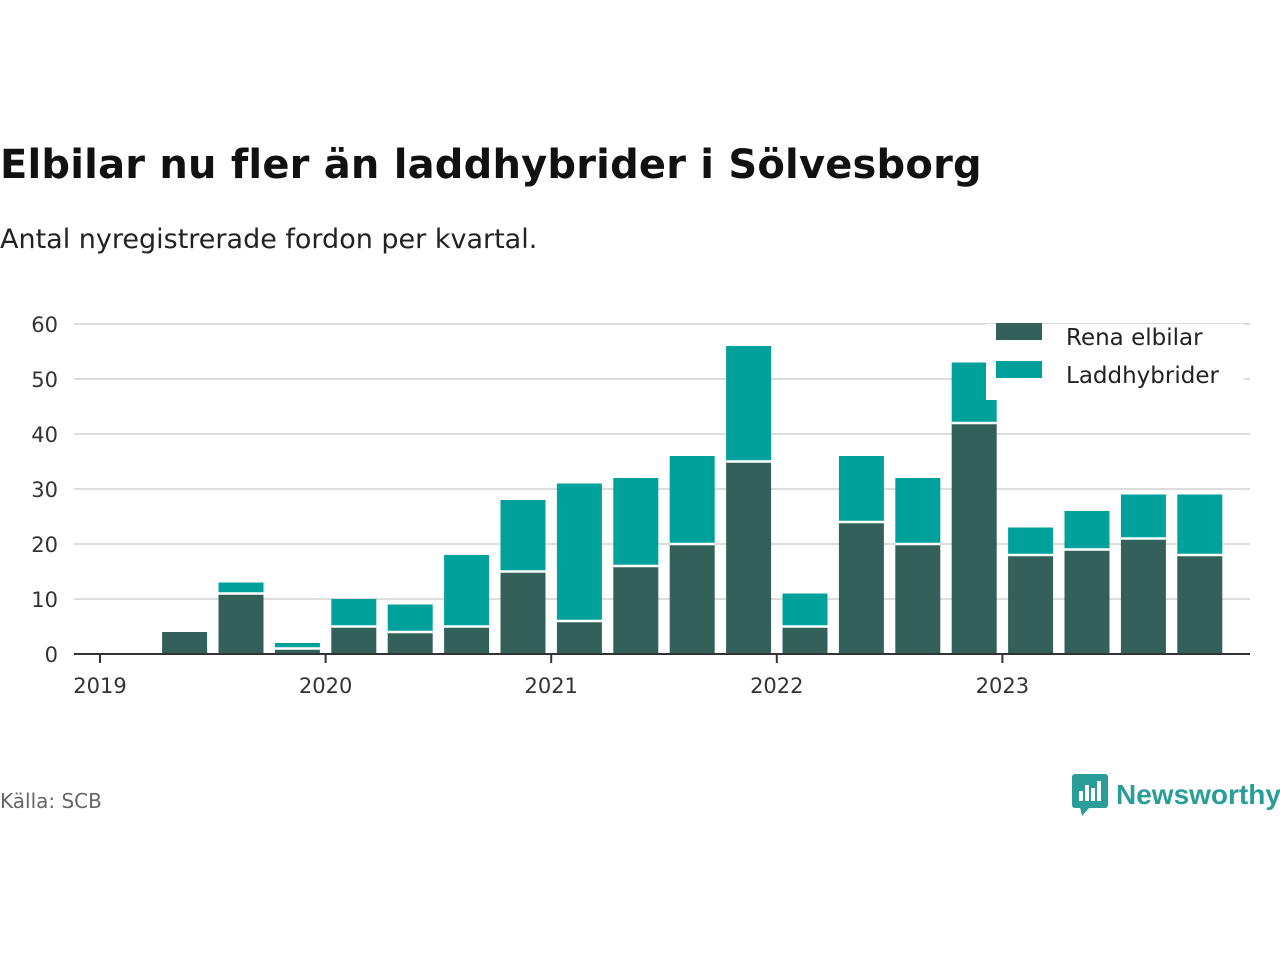  Describe the element at coordinates (1002, 686) in the screenshot. I see `x-tick-label: 2023` at that location.